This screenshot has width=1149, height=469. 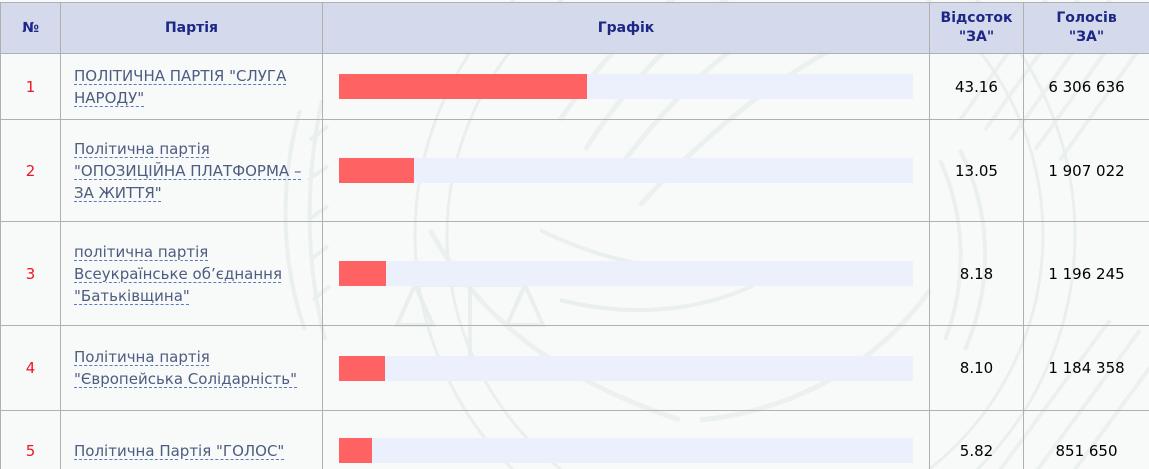 What do you see at coordinates (1086, 170) in the screenshot?
I see `votes-value: 1 907 022` at bounding box center [1086, 170].